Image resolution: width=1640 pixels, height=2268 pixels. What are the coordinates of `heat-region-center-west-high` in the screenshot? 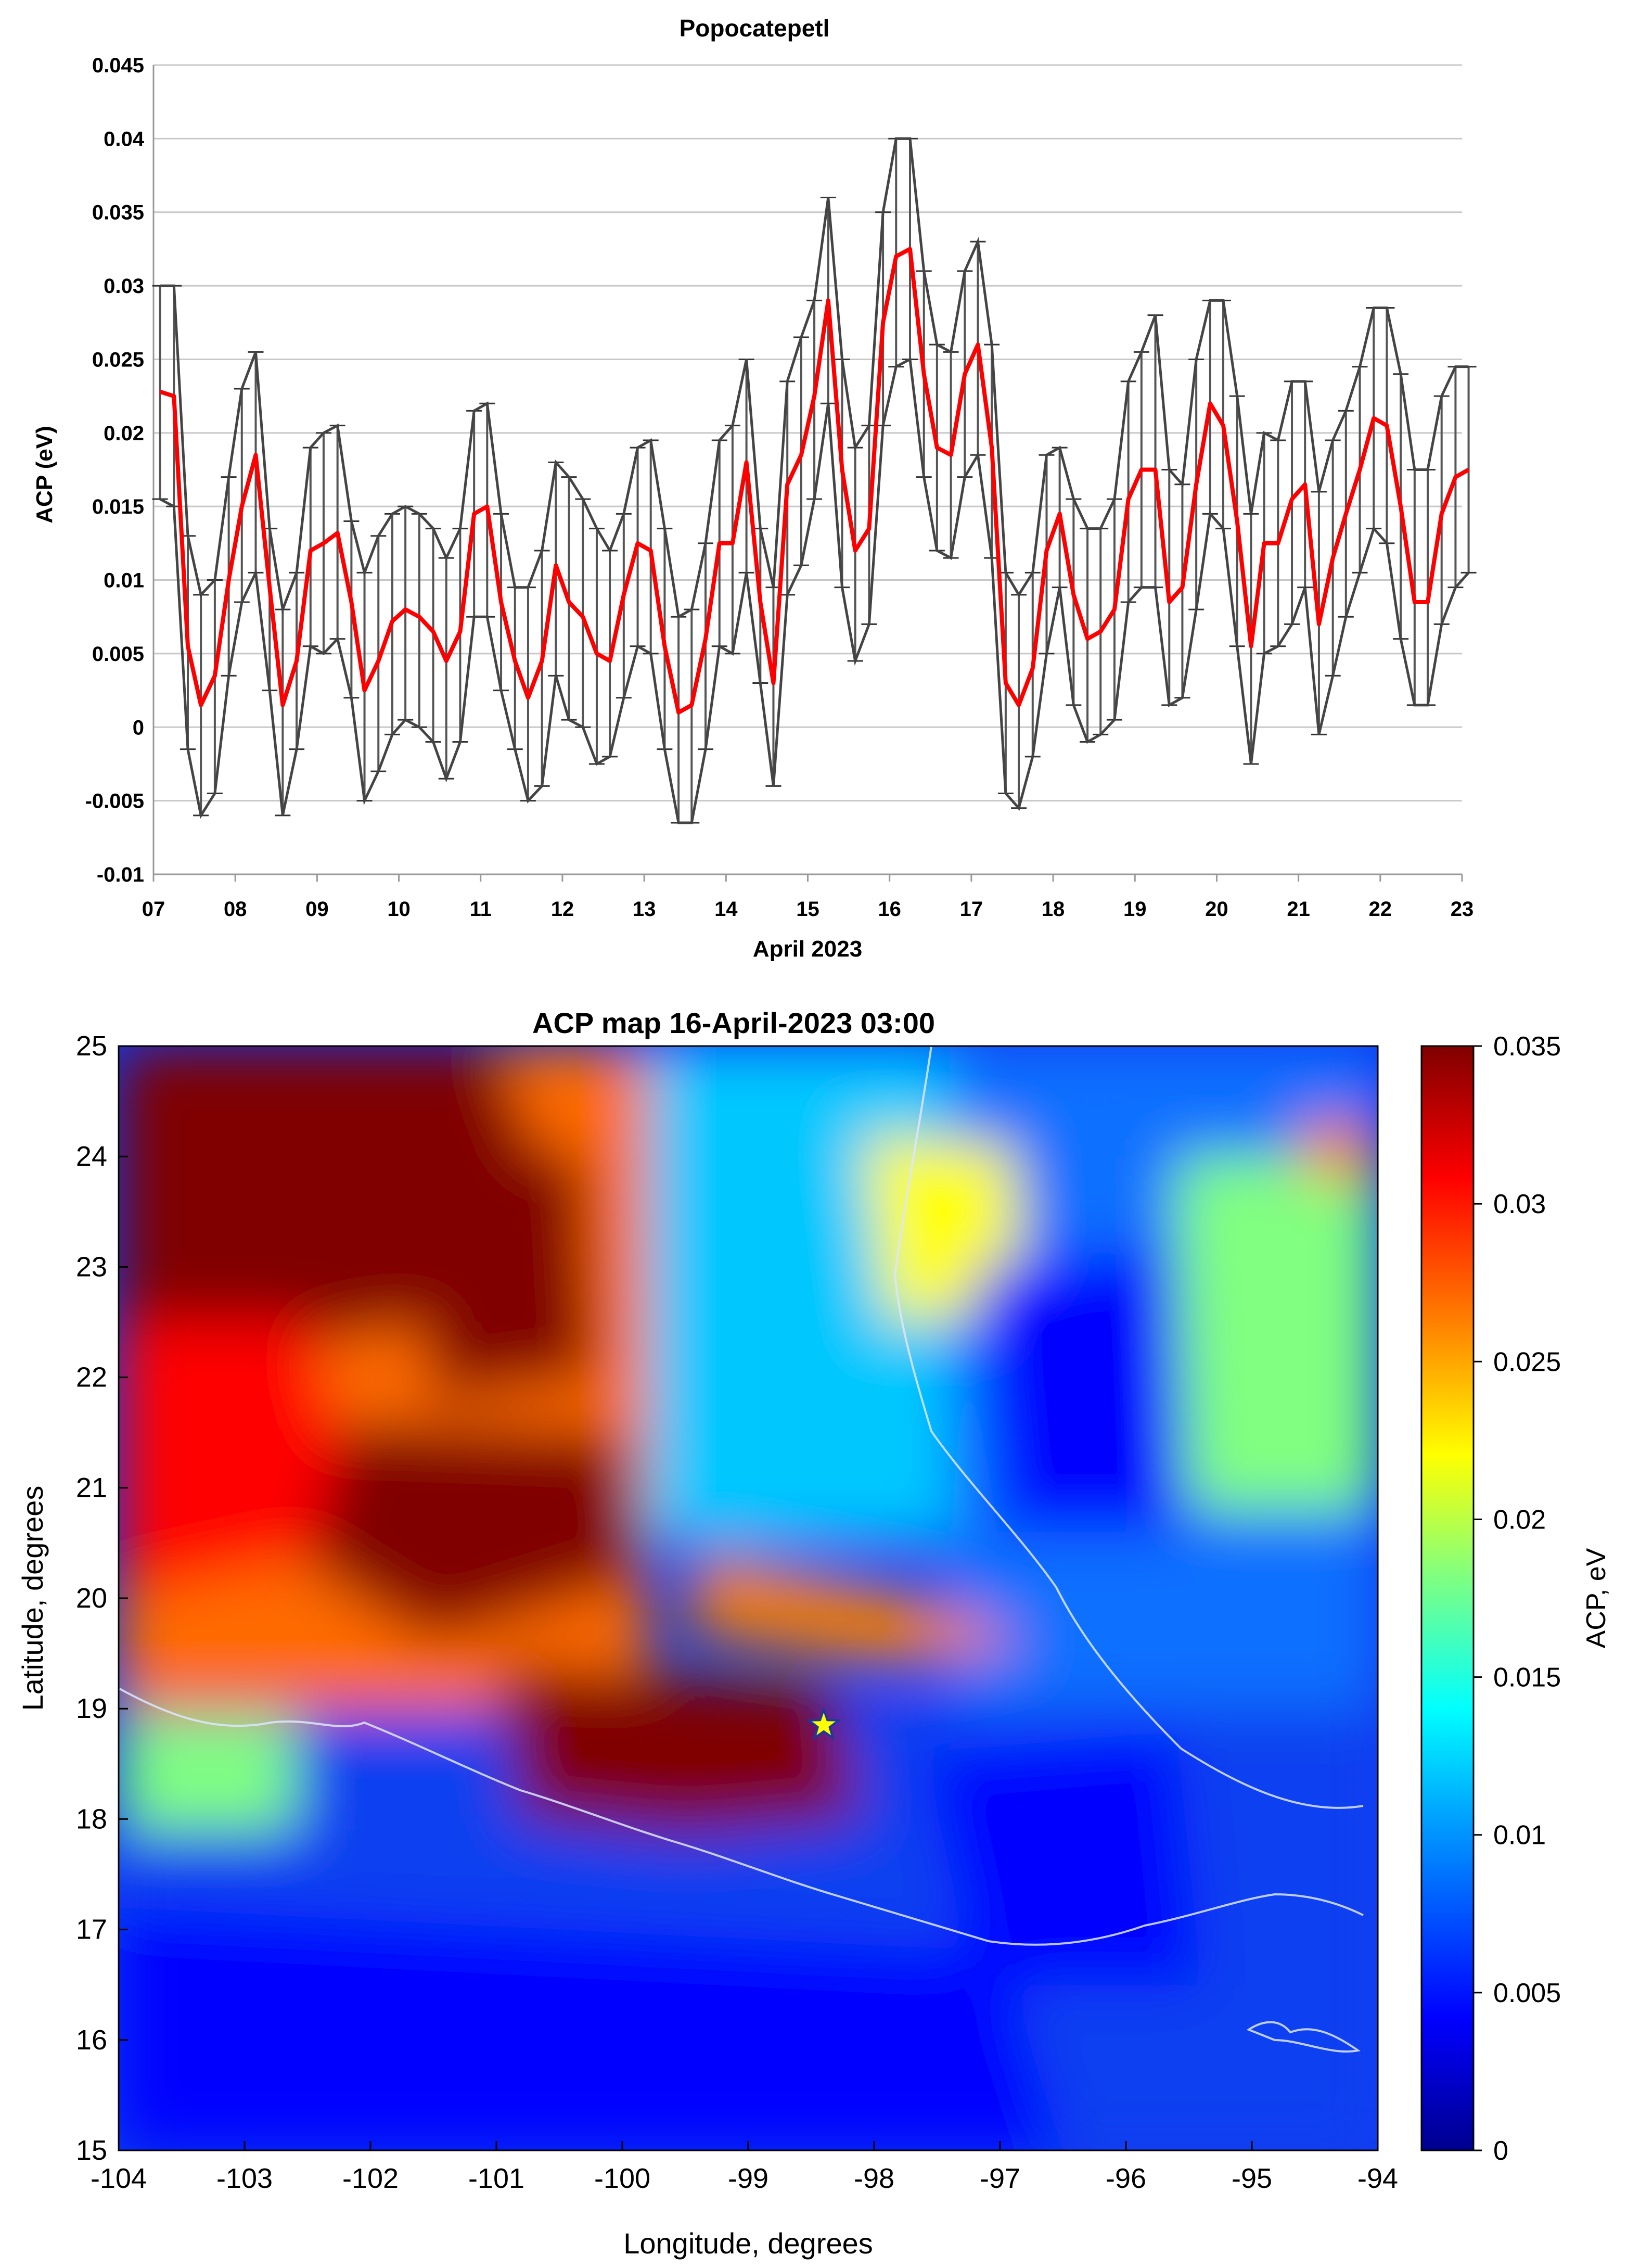 It's located at (477, 1532).